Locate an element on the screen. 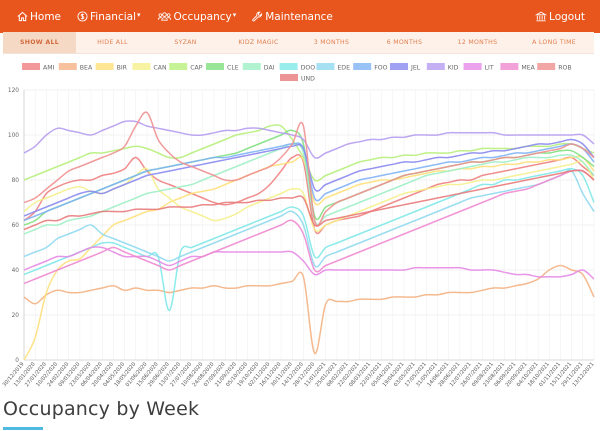  home-icon is located at coordinates (22, 16).